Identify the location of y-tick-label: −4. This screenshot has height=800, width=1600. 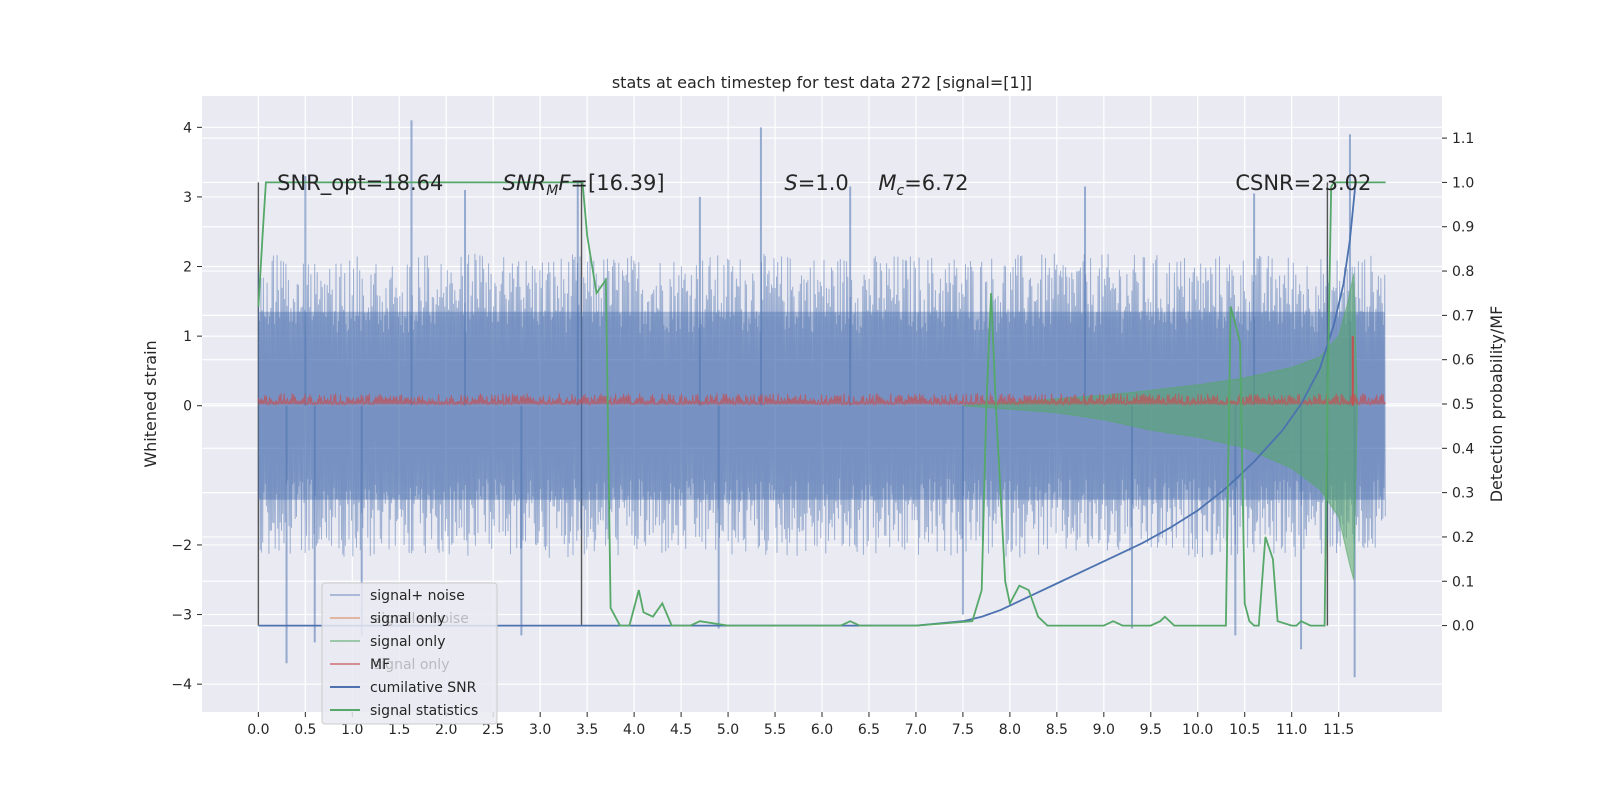
(181, 685).